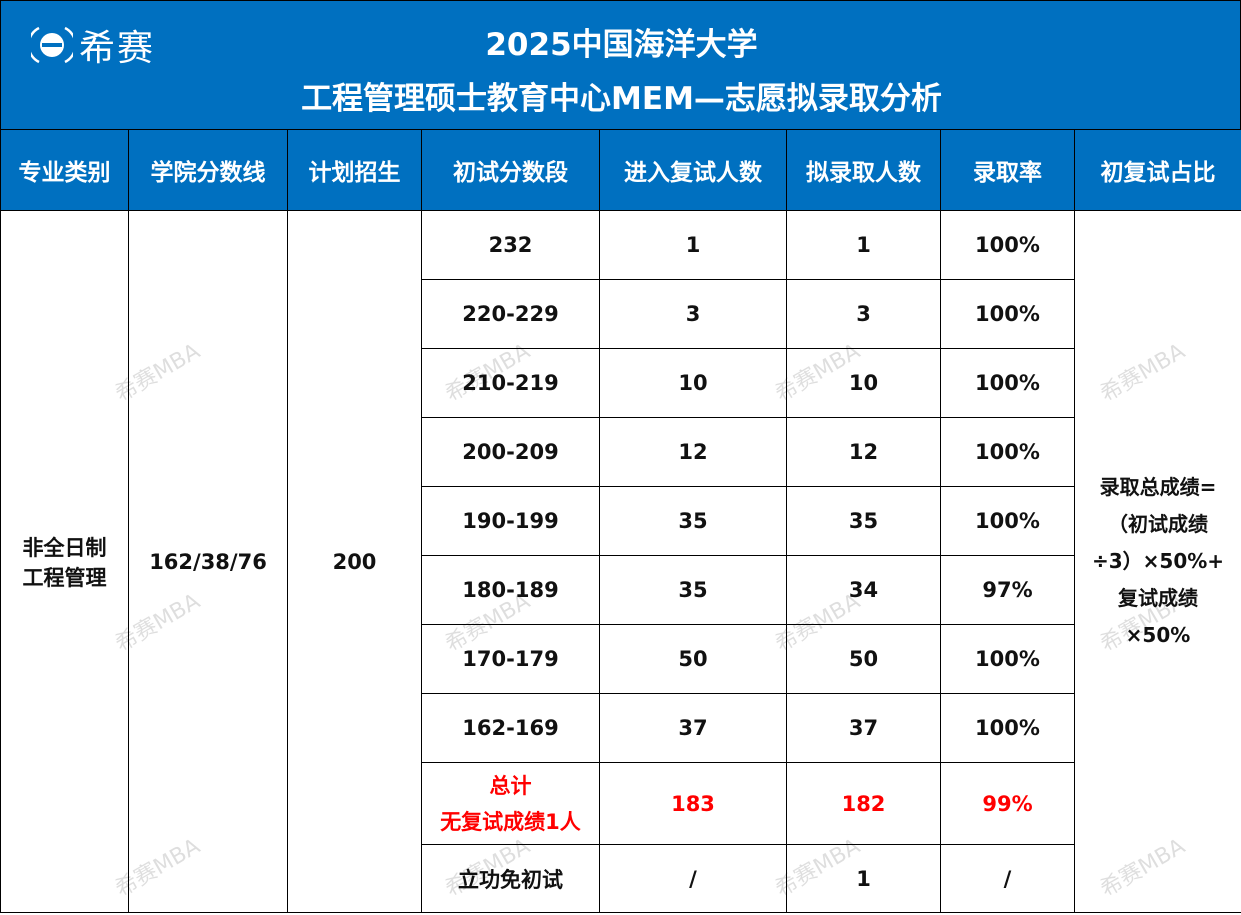  I want to click on formula-line: （初试成绩, so click(1158, 524).